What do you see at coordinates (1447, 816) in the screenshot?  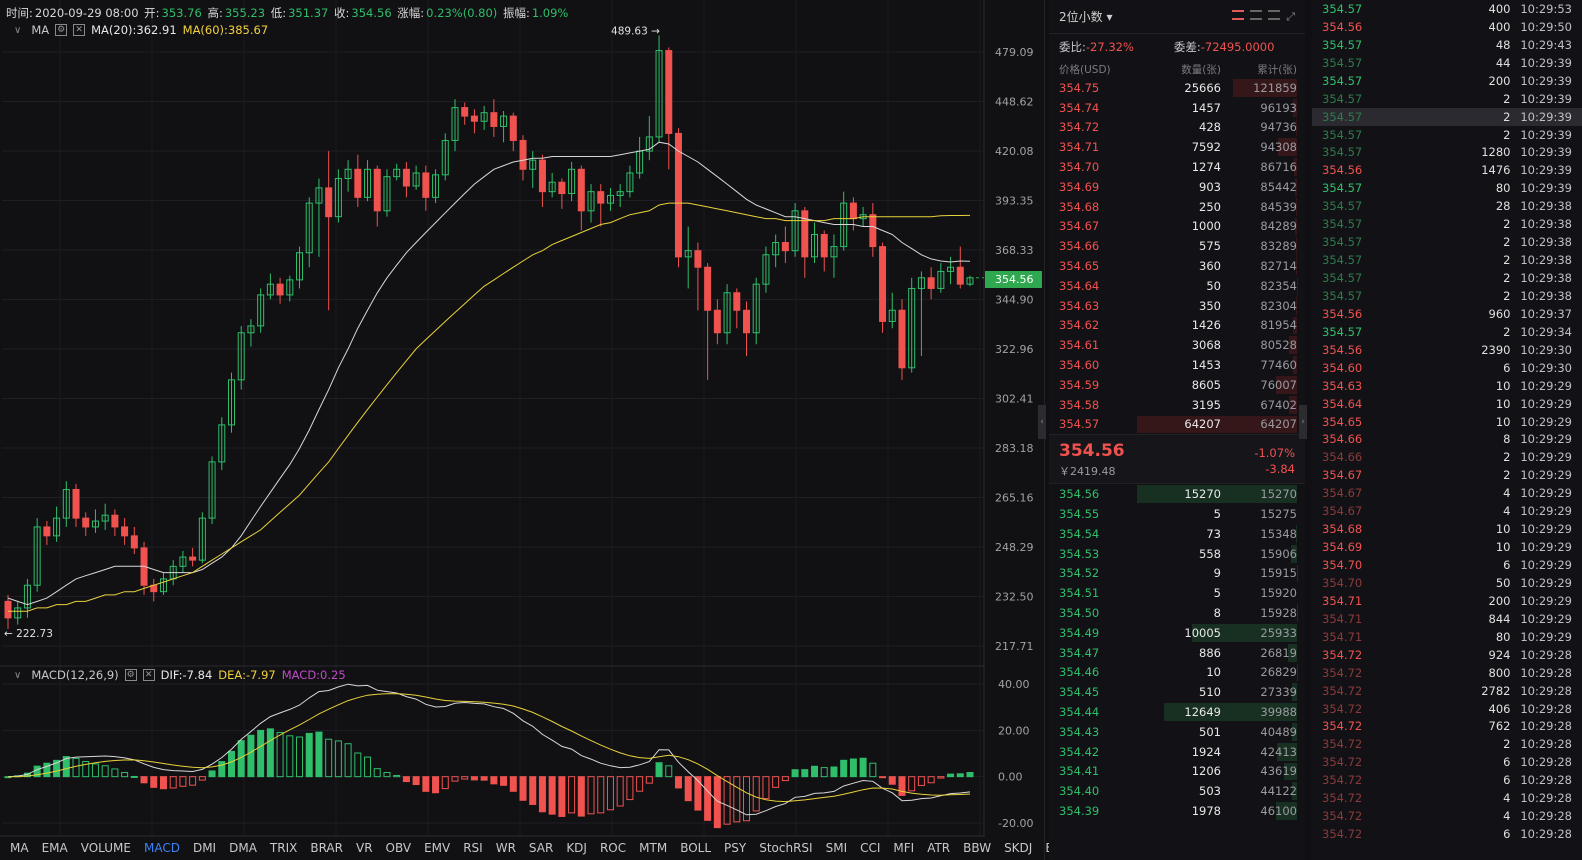 I see `trade-row: 354.72 4 10:29:28` at bounding box center [1447, 816].